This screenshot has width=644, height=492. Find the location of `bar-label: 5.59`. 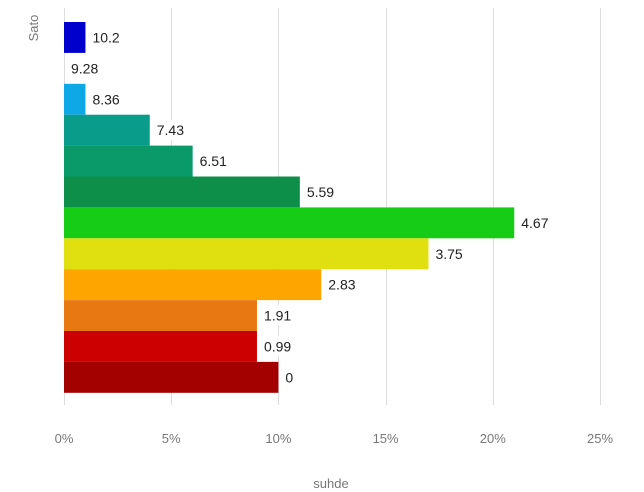

bar-label: 5.59 is located at coordinates (320, 192).